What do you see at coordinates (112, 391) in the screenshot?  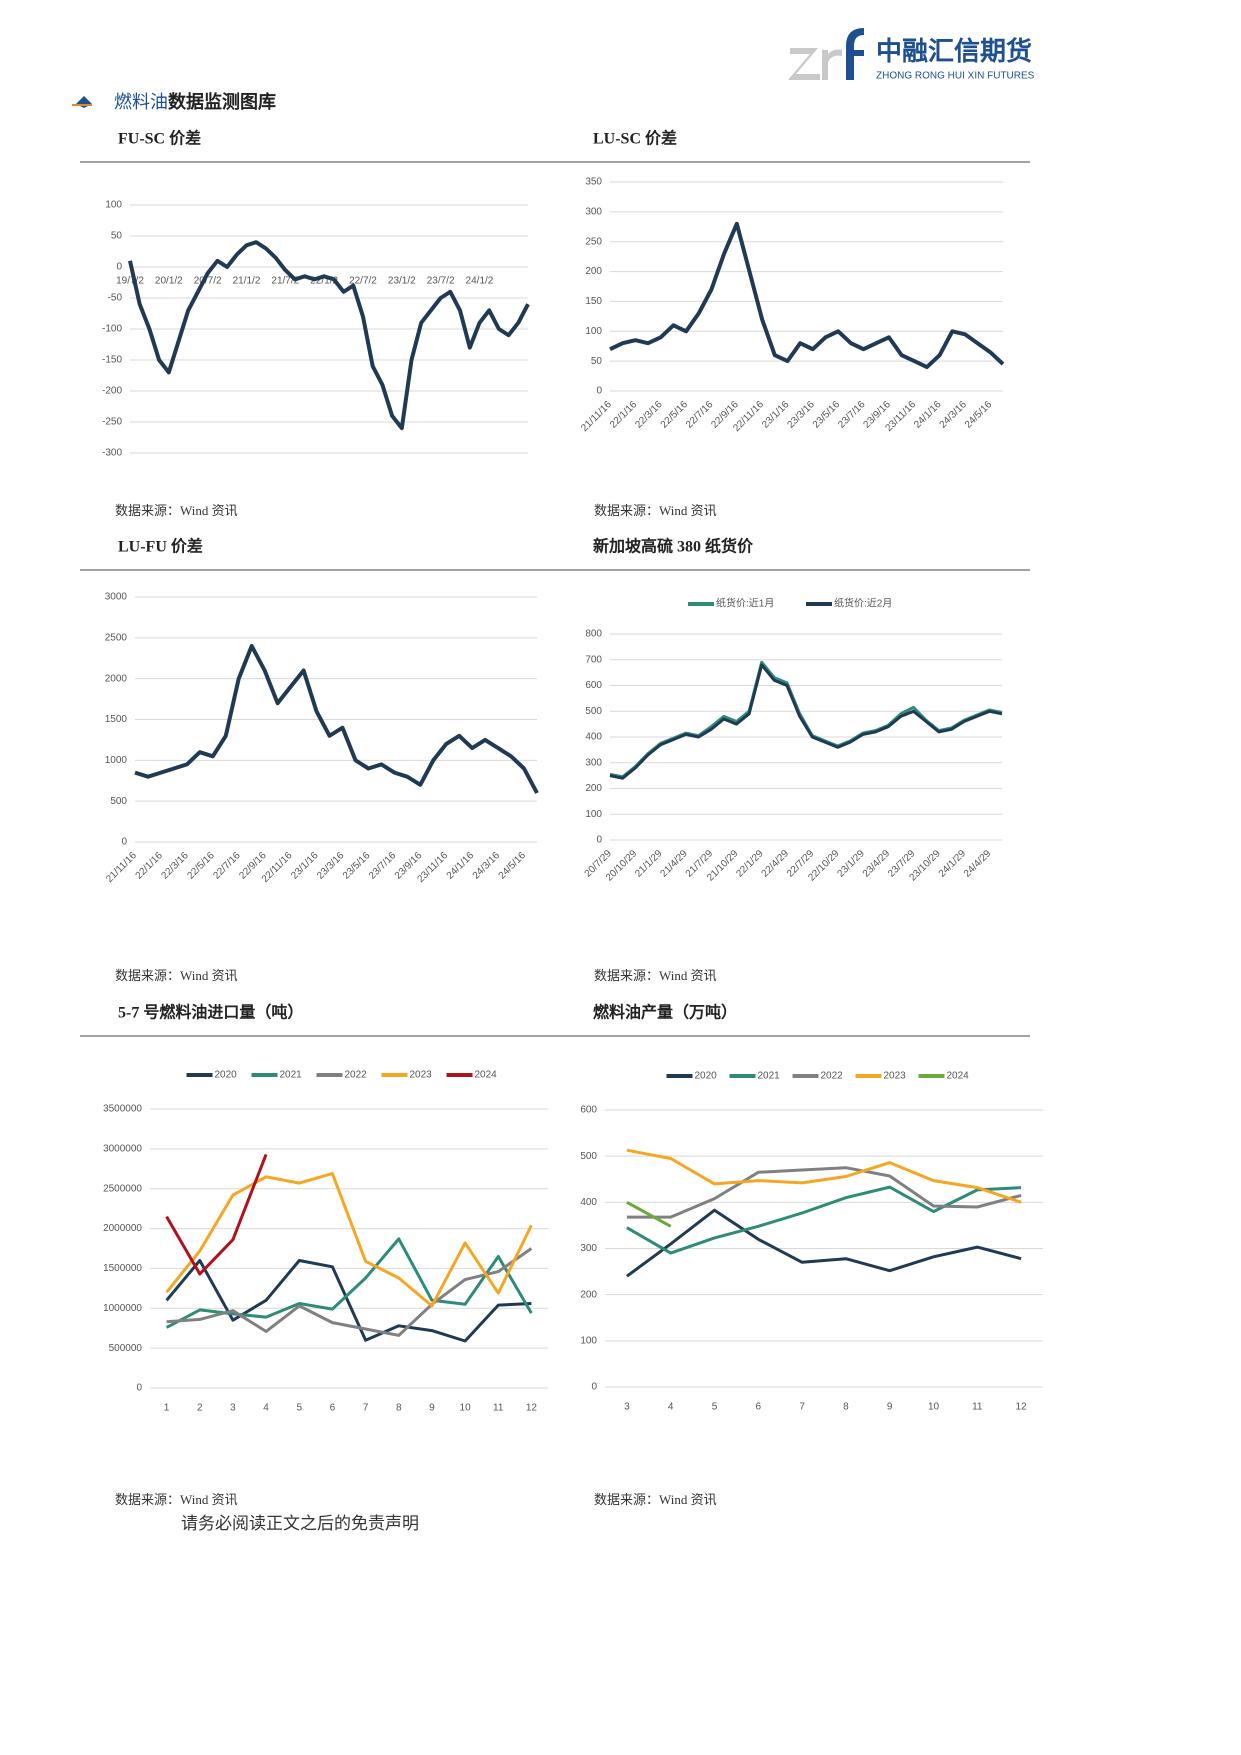 I see `y-tick-label: -200` at bounding box center [112, 391].